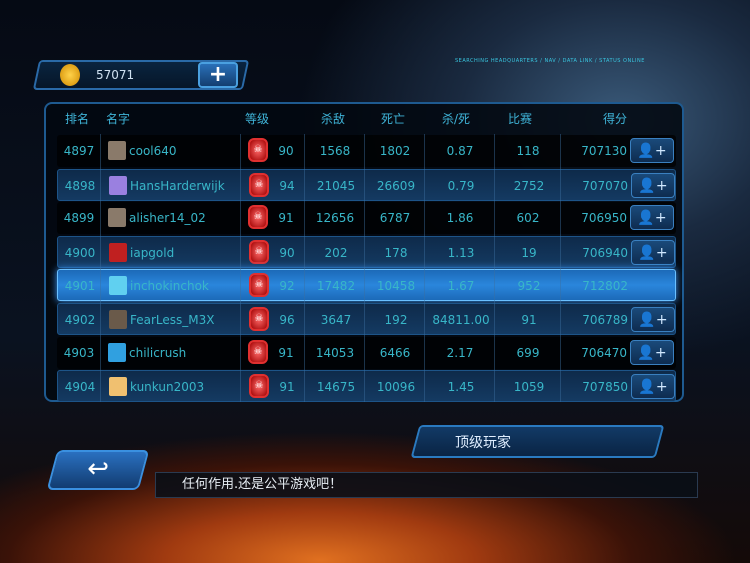 The height and width of the screenshot is (563, 750). Describe the element at coordinates (172, 320) in the screenshot. I see `player-name: FearLess_M3X` at that location.